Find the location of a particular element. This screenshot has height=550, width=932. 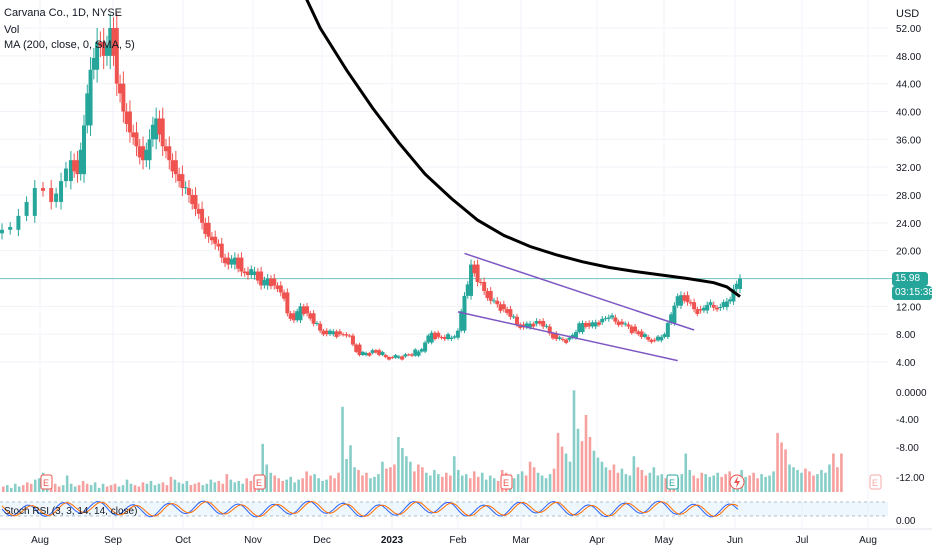

volume-tick-label: -4.00 is located at coordinates (907, 420).